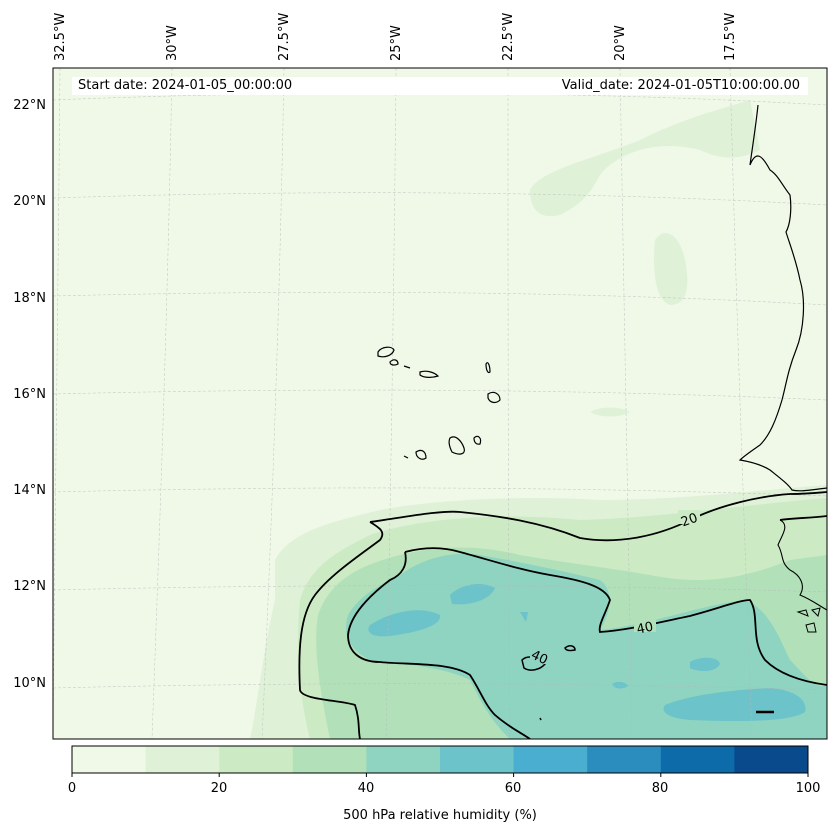 This screenshot has width=837, height=840. I want to click on lon-label-20w: 20°W, so click(620, 43).